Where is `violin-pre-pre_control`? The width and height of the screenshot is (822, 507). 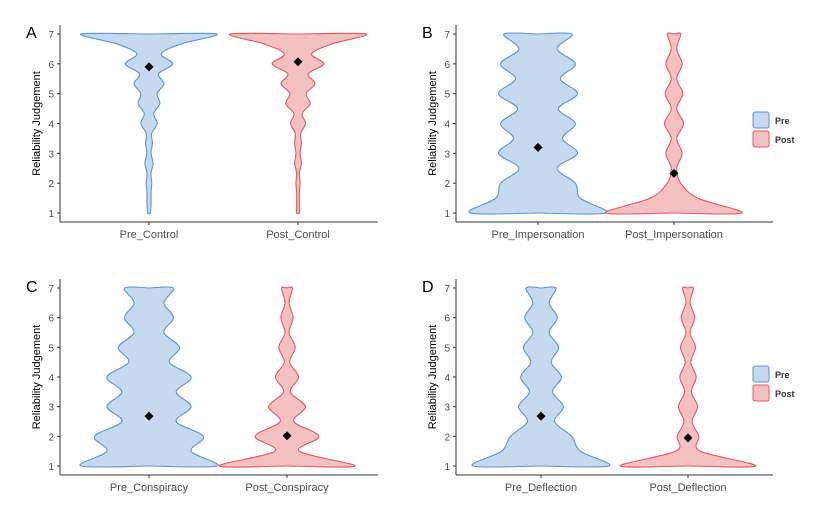 violin-pre-pre_control is located at coordinates (149, 123).